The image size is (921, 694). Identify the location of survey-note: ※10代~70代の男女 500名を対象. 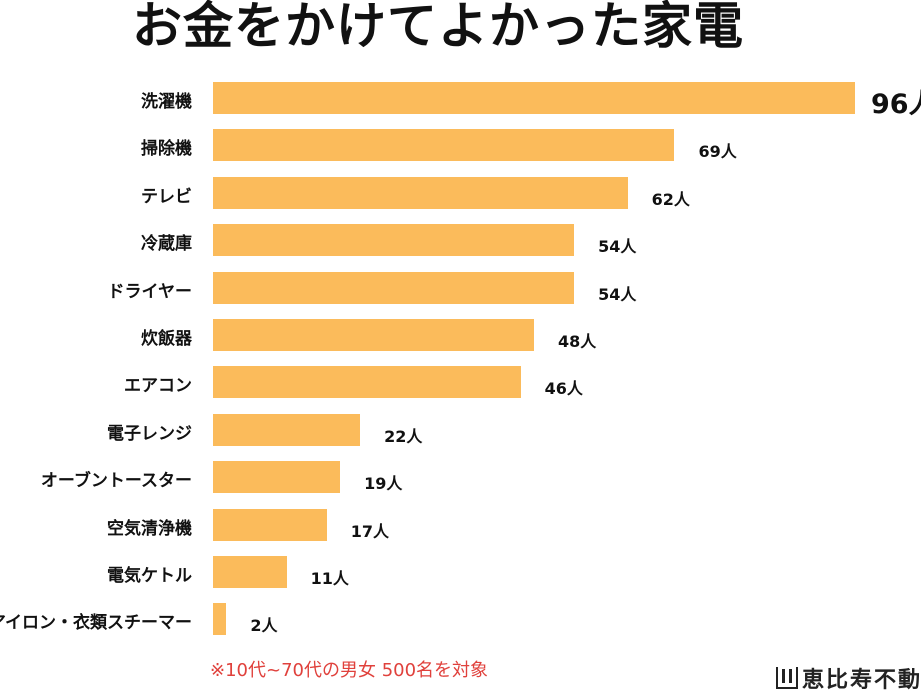
(349, 670).